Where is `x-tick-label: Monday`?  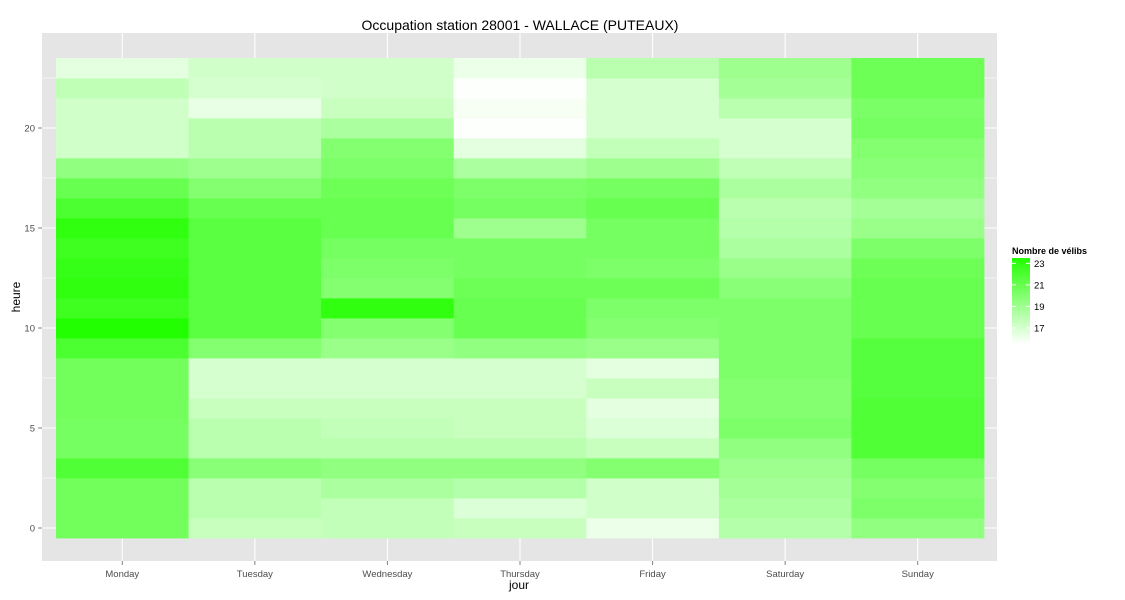
x-tick-label: Monday is located at coordinates (122, 574).